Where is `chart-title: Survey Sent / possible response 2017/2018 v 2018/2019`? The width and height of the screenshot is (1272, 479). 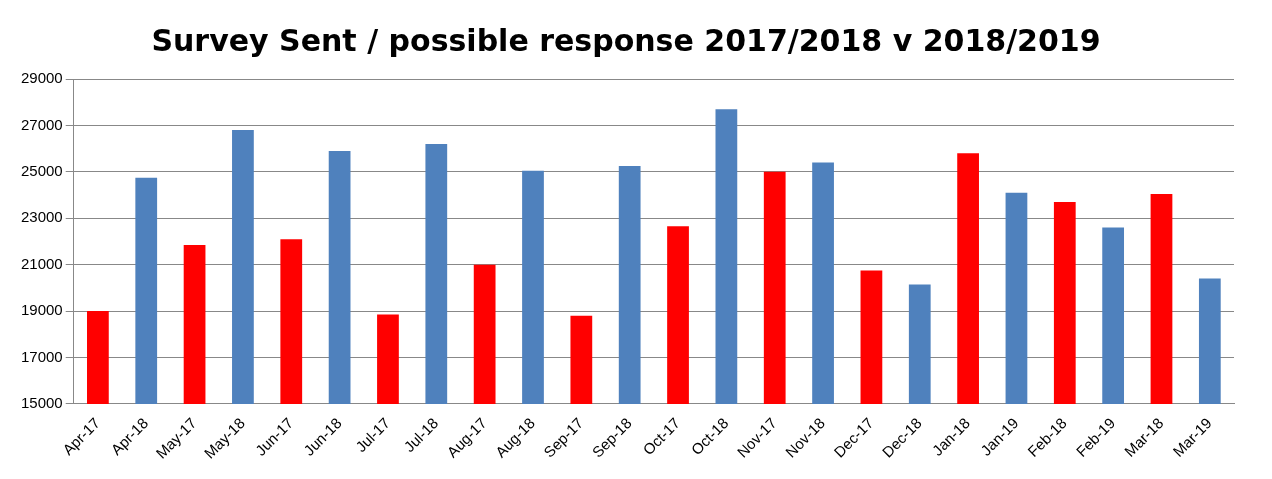
chart-title: Survey Sent / possible response 2017/2018 v 2018/2019 is located at coordinates (626, 40).